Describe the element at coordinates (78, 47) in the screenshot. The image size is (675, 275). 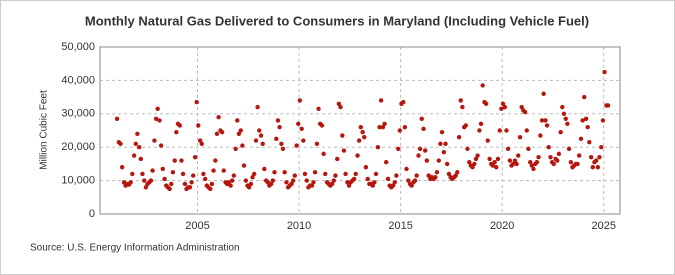
I see `y-tick-label: 50,000` at that location.